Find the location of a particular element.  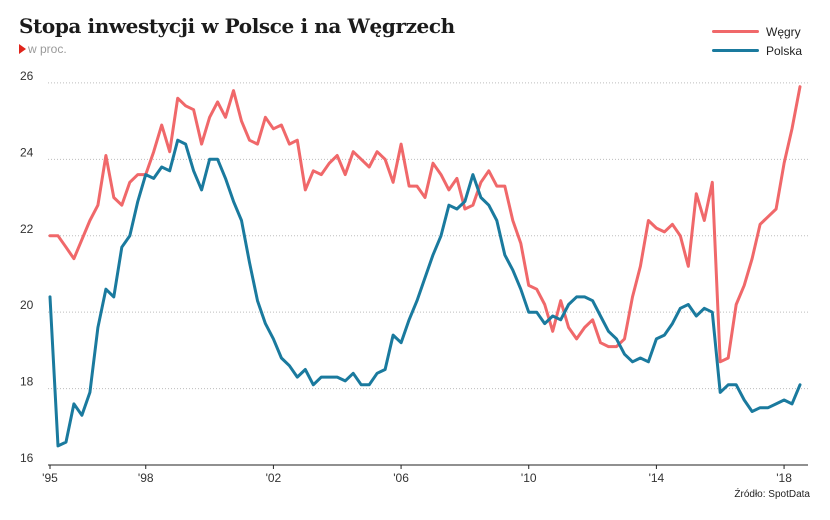

legend-swatch-poland is located at coordinates (735, 50).